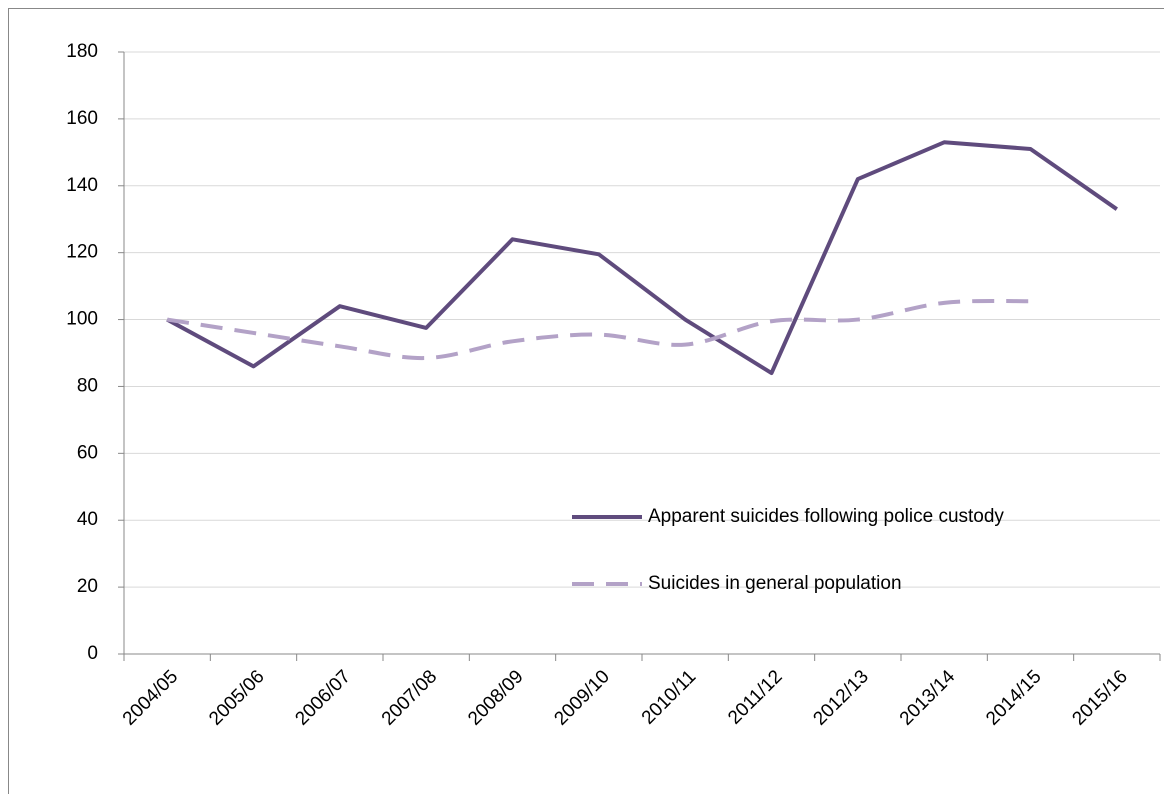 This screenshot has width=1164, height=799. I want to click on legend-label: Suicides in general population, so click(775, 583).